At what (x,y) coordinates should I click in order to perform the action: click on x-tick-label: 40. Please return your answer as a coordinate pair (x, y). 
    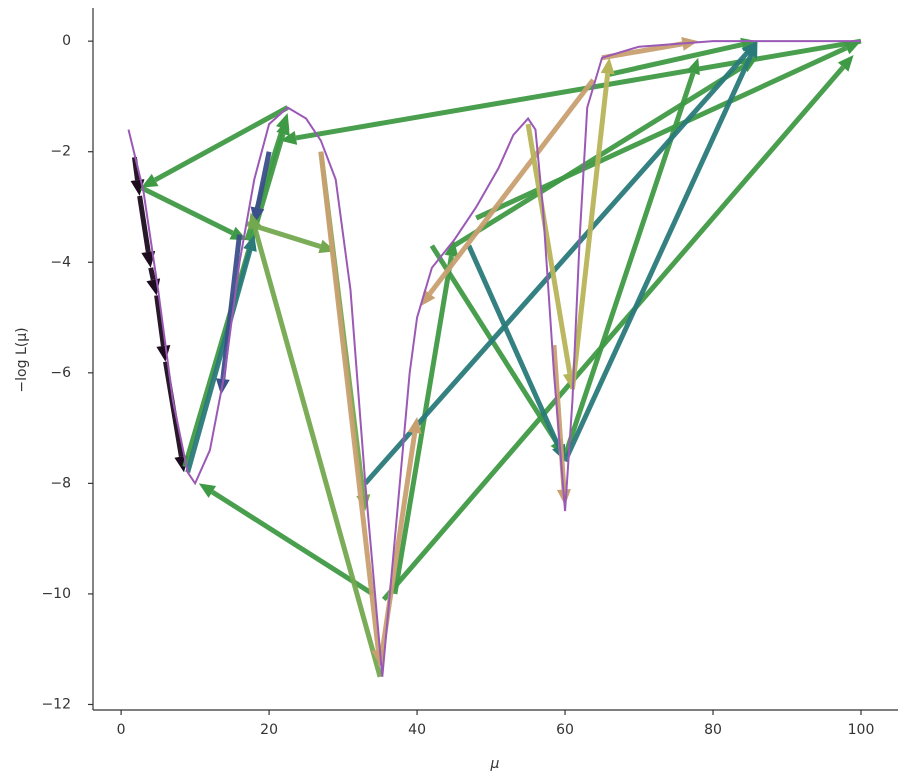
    Looking at the image, I should click on (417, 730).